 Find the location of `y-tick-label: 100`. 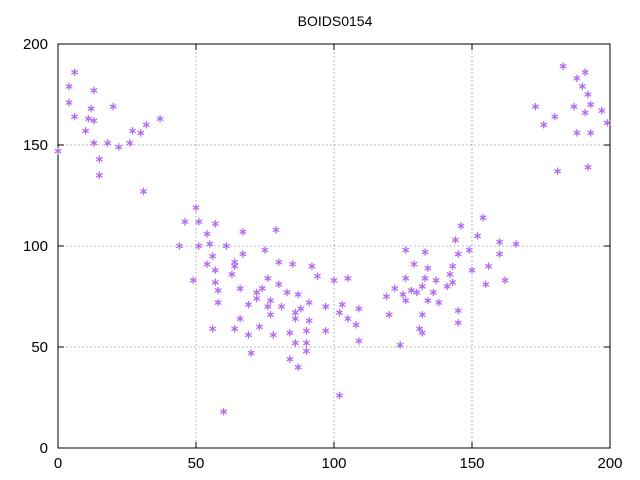

y-tick-label: 100 is located at coordinates (35, 246).